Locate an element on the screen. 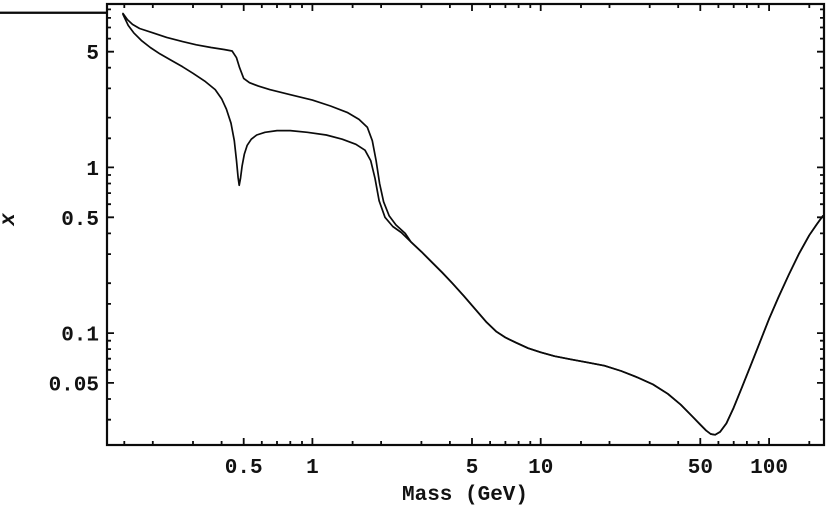  y-tick-label: 1 is located at coordinates (92, 170).